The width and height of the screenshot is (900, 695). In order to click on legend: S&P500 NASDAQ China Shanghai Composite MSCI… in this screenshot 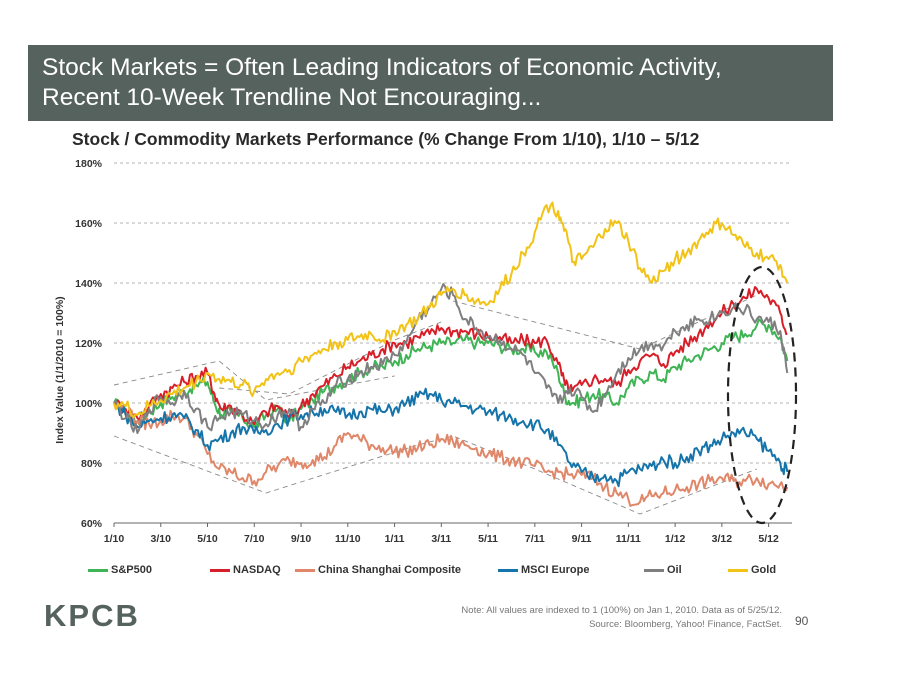, I will do `click(448, 572)`.